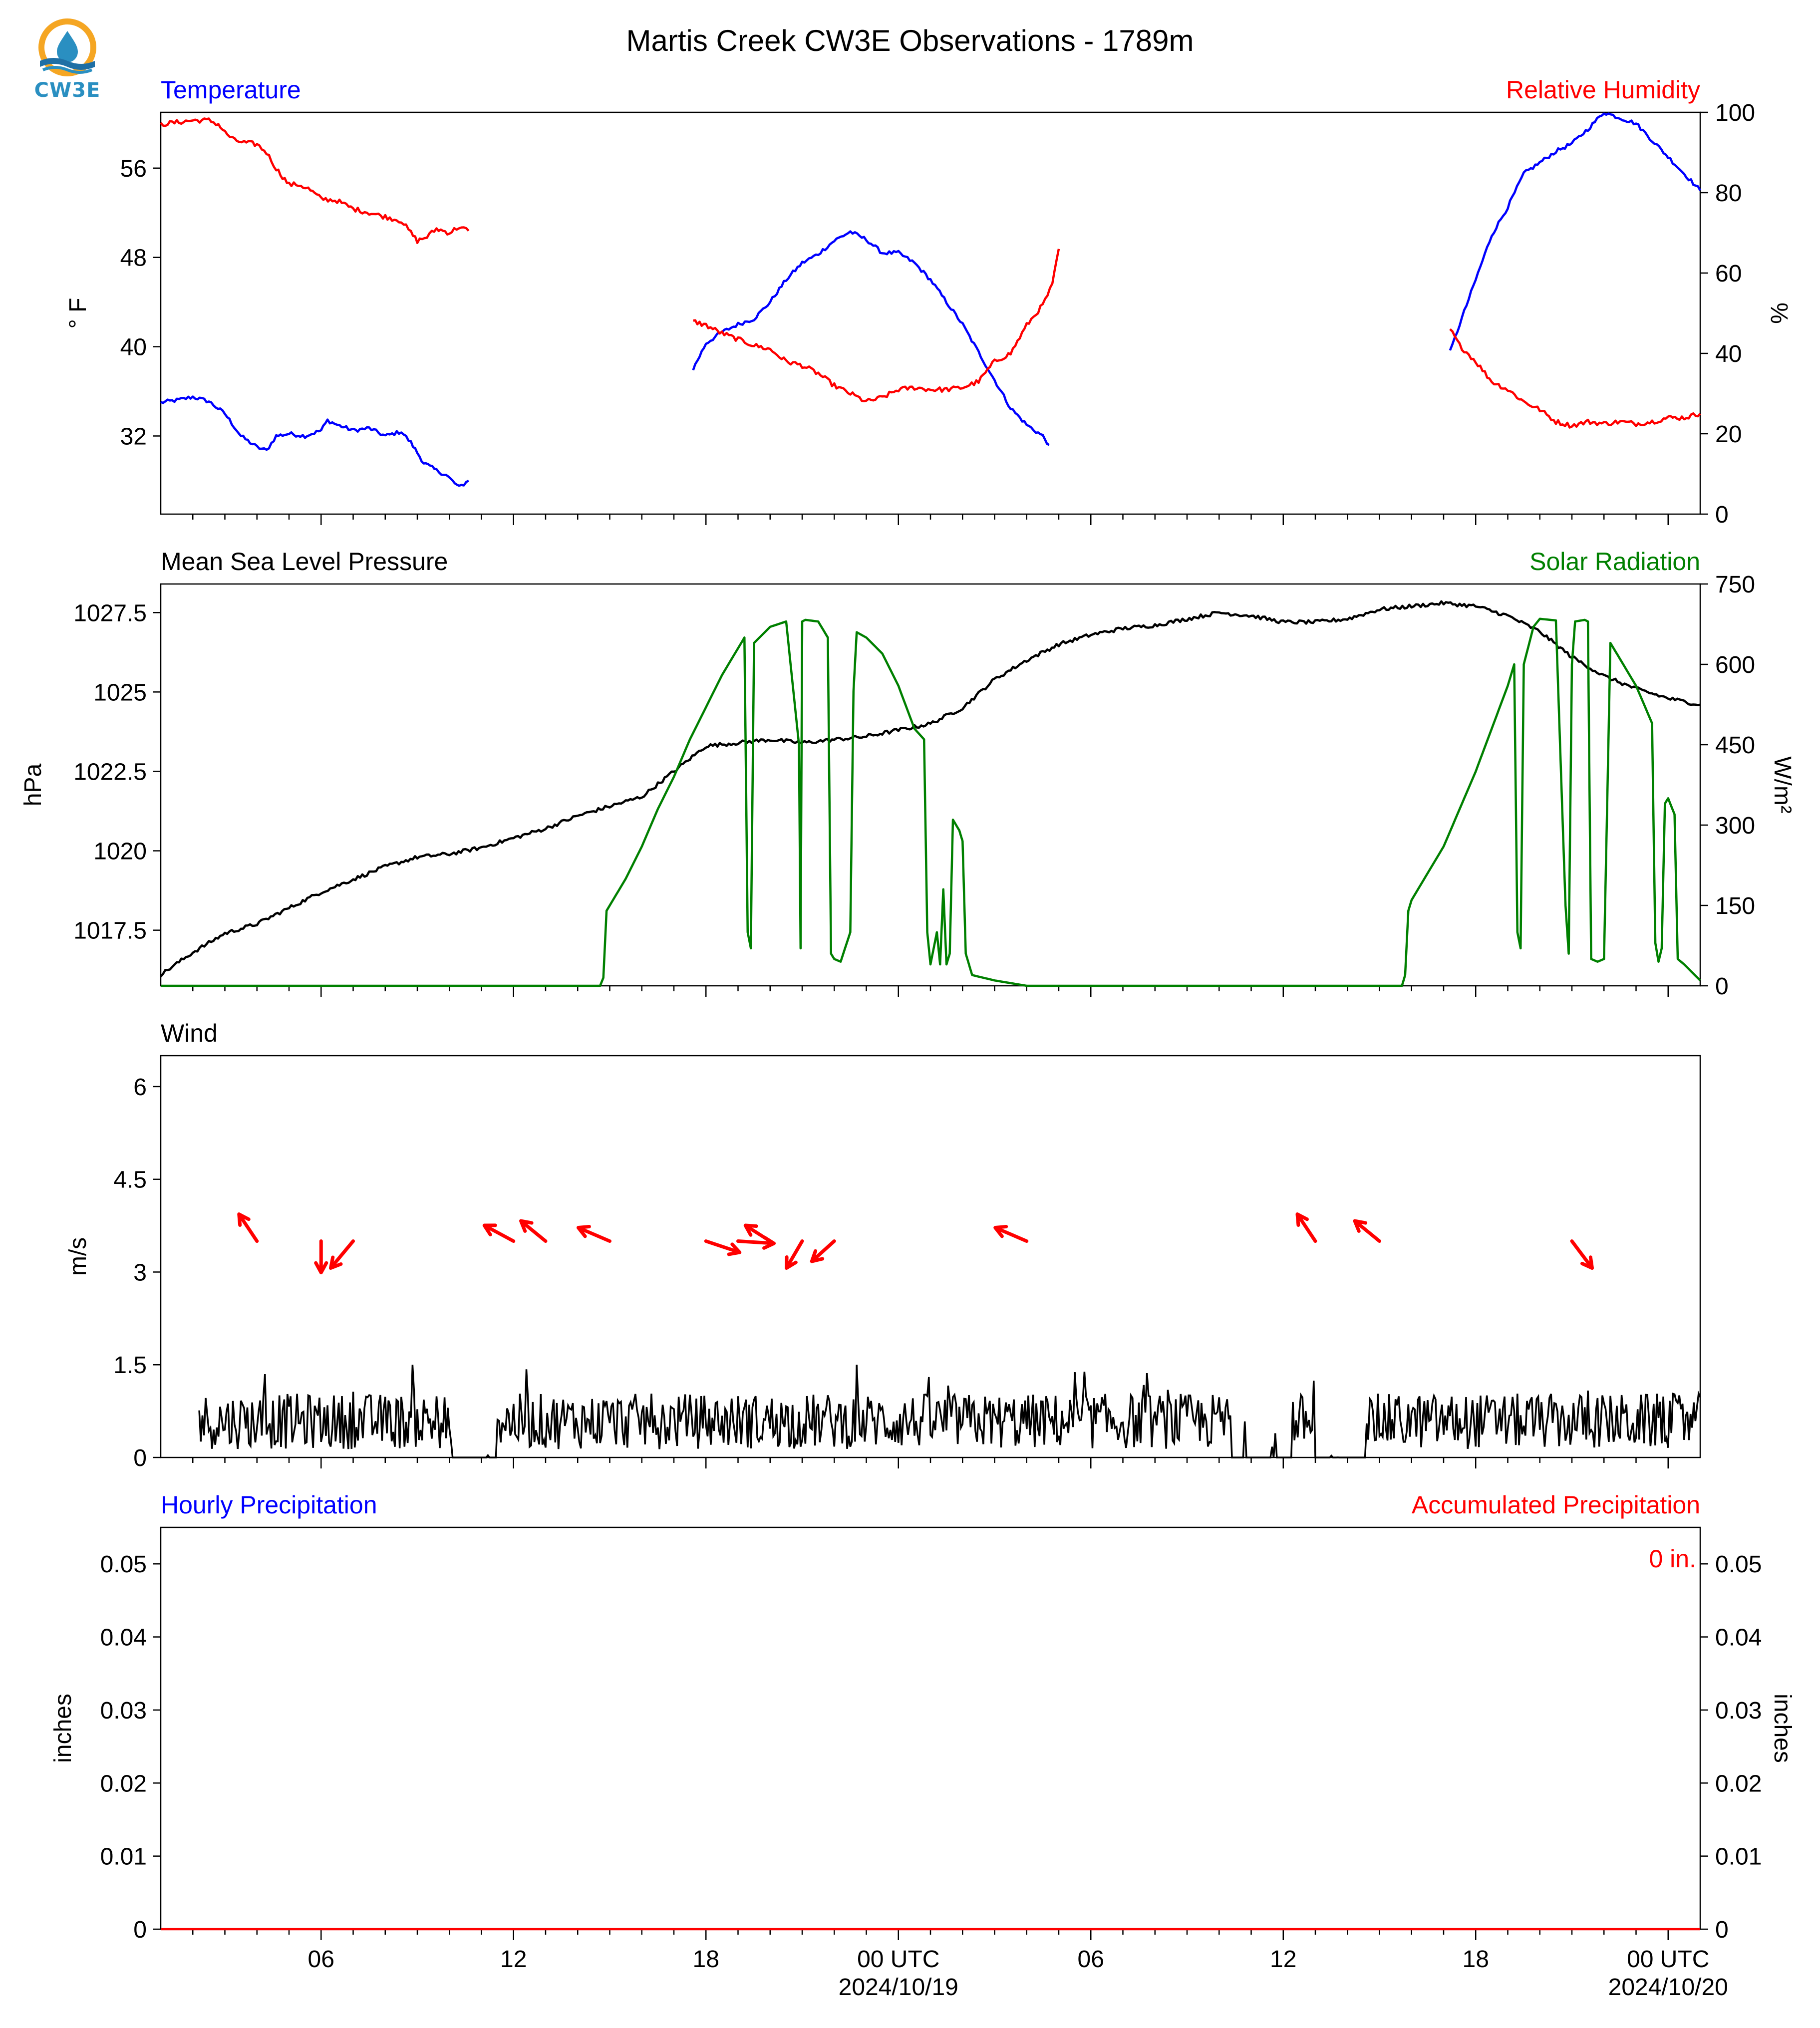 This screenshot has height=2028, width=1820. Describe the element at coordinates (78, 1256) in the screenshot. I see `y-axis-label-left: m/s` at that location.